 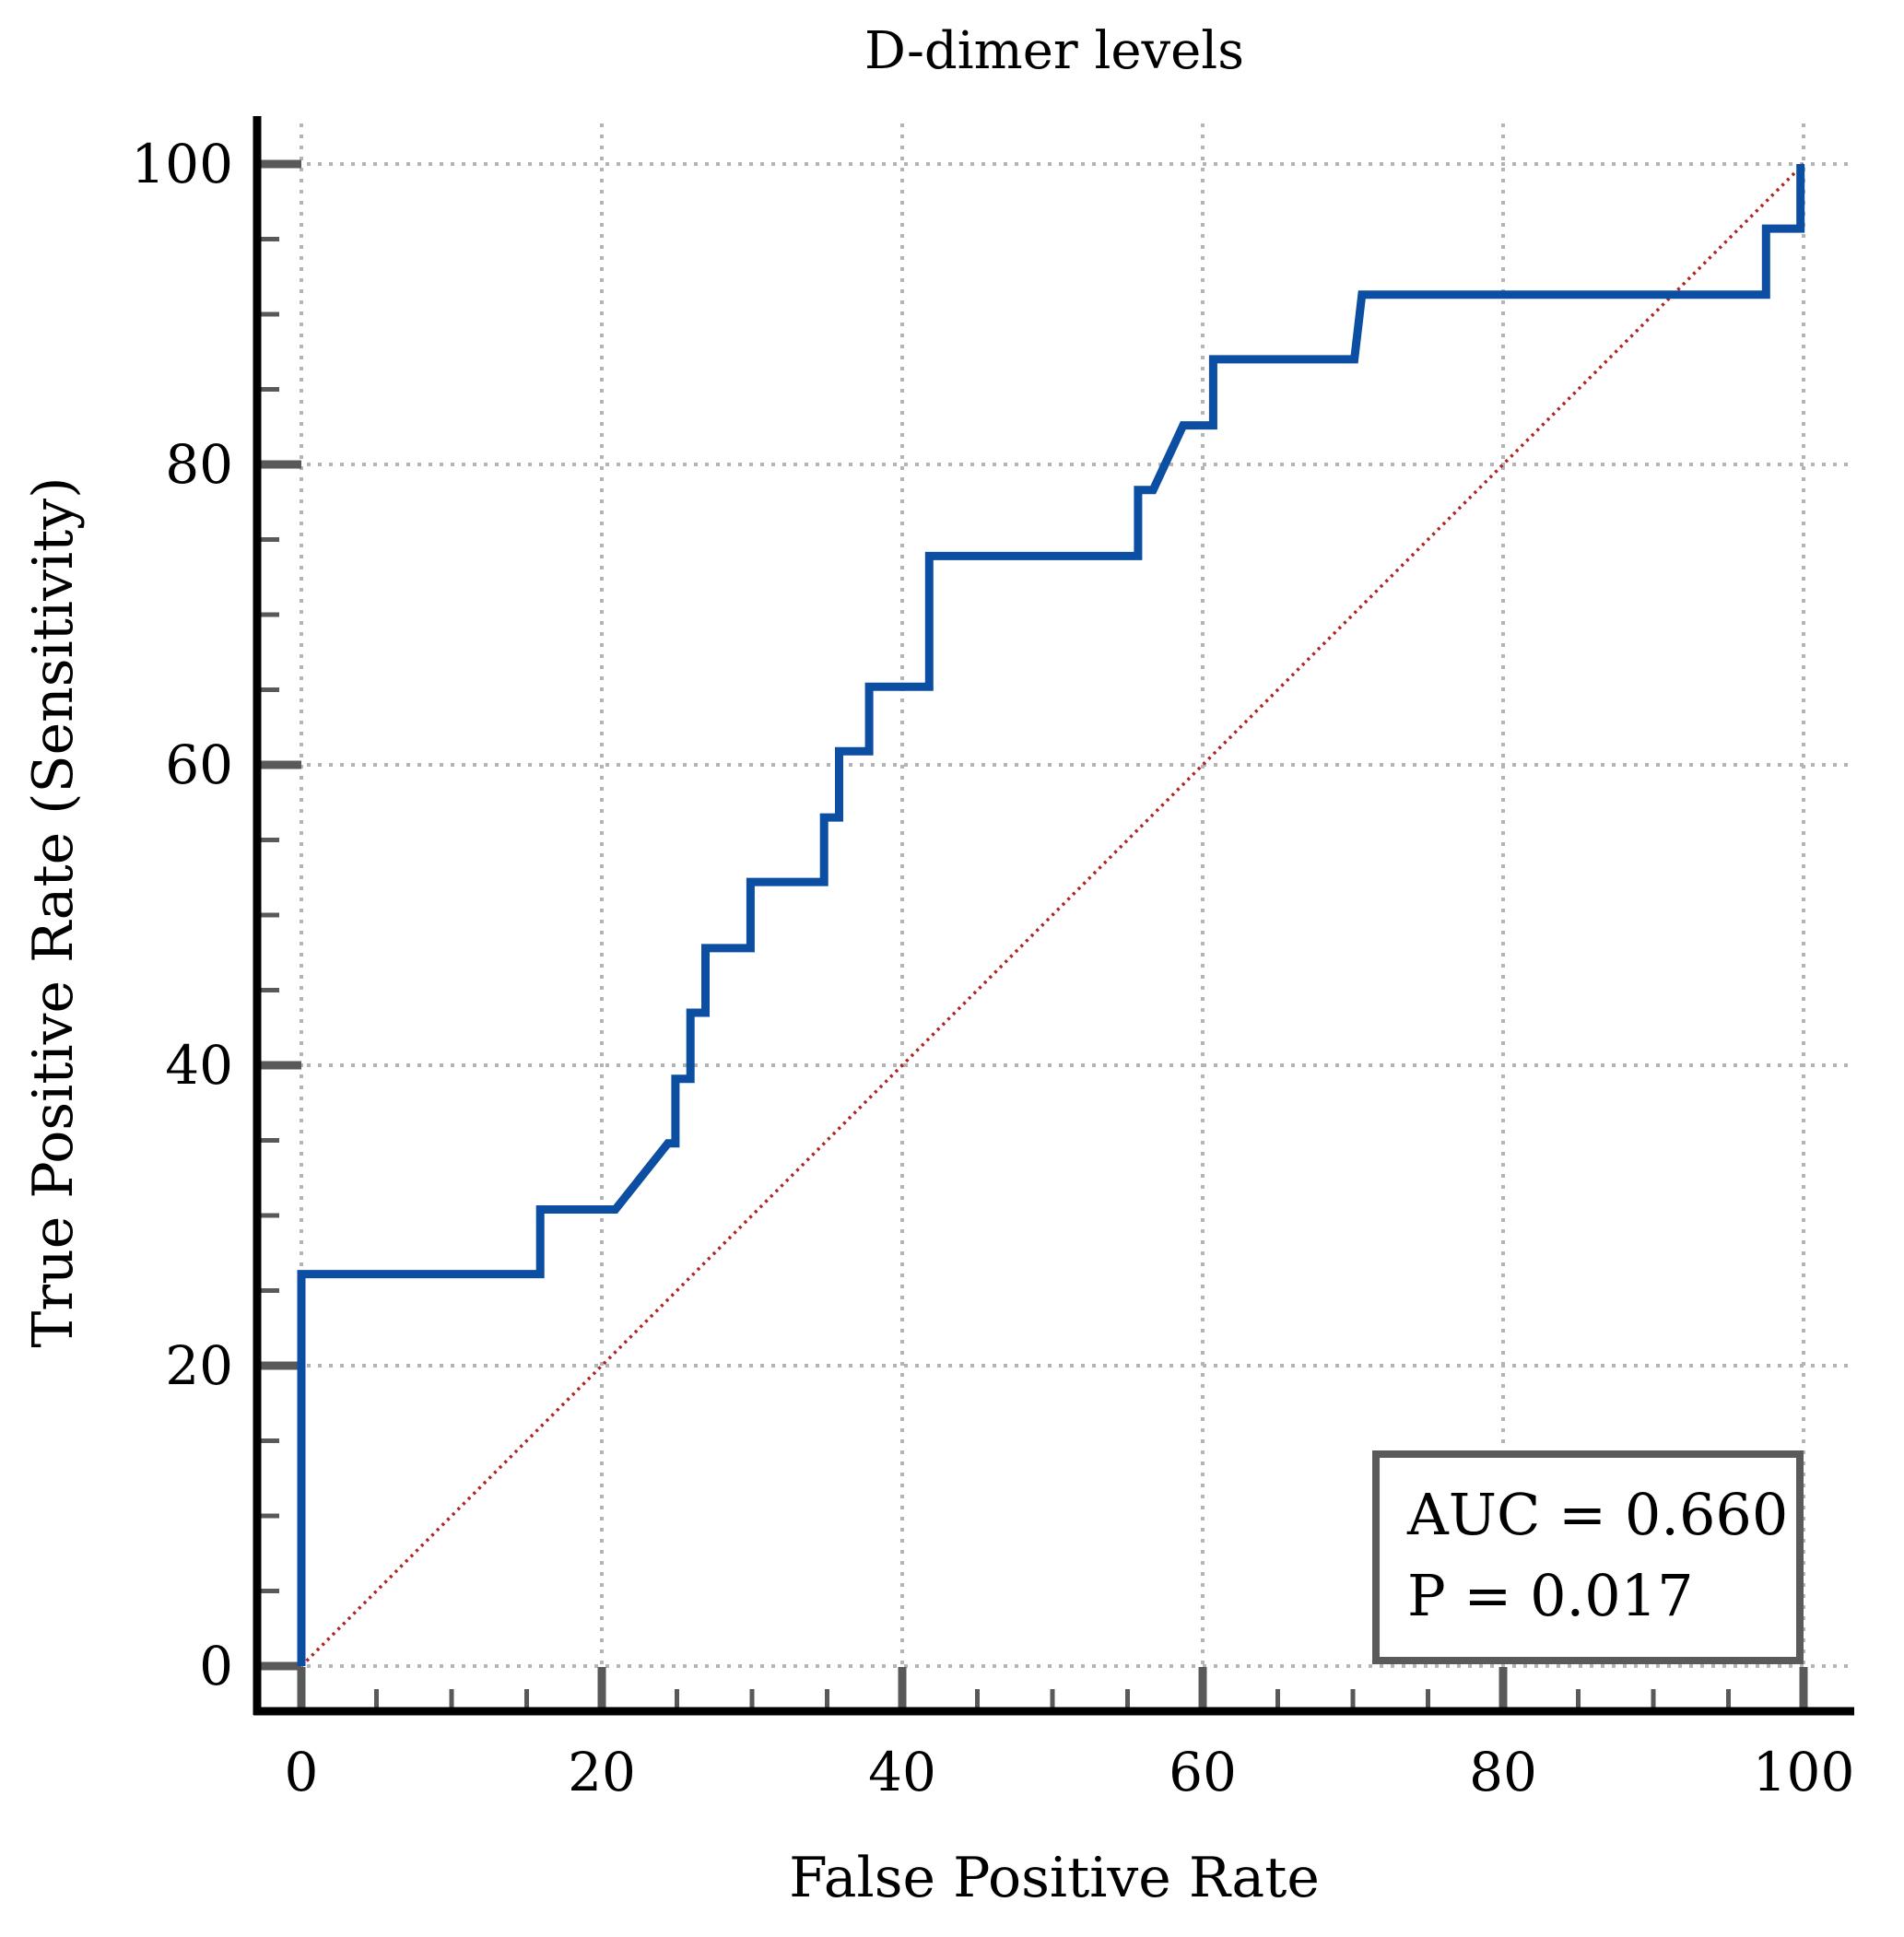 I want to click on legend-auc-text: AUC = 0.660, so click(x=1597, y=1514).